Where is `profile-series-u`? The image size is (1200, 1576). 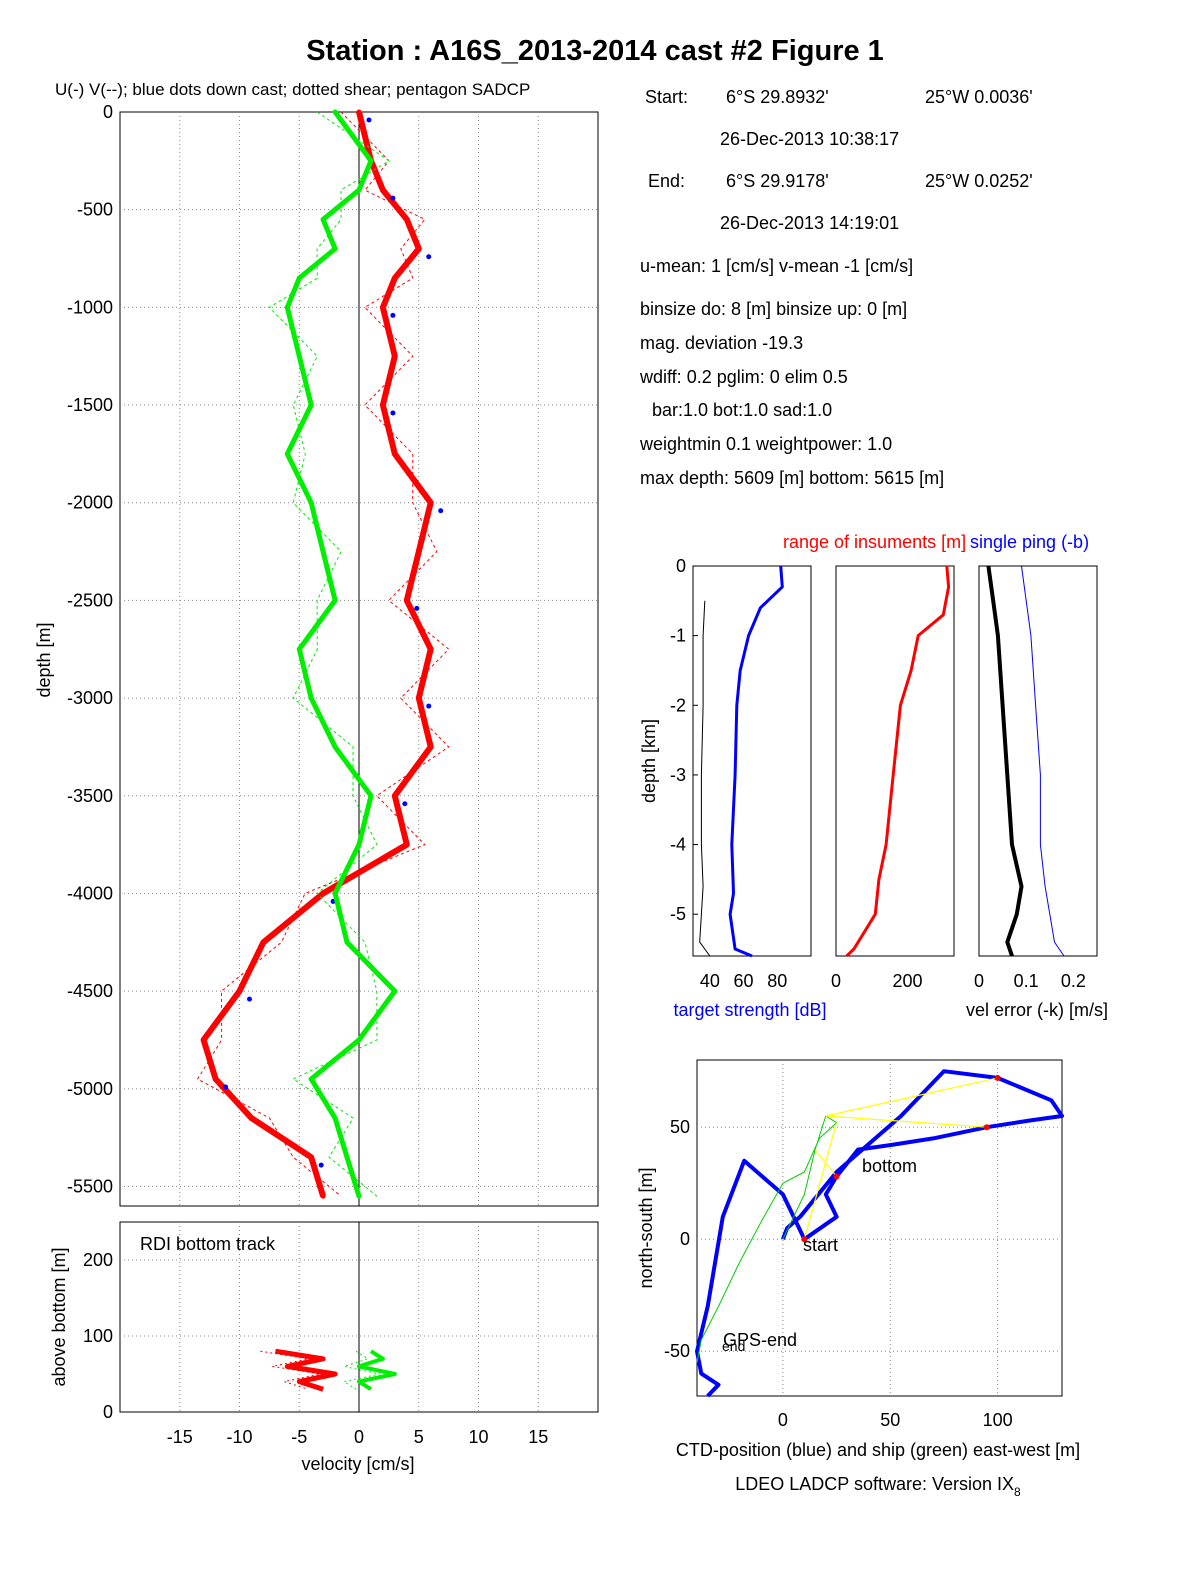
profile-series-u is located at coordinates (317, 654).